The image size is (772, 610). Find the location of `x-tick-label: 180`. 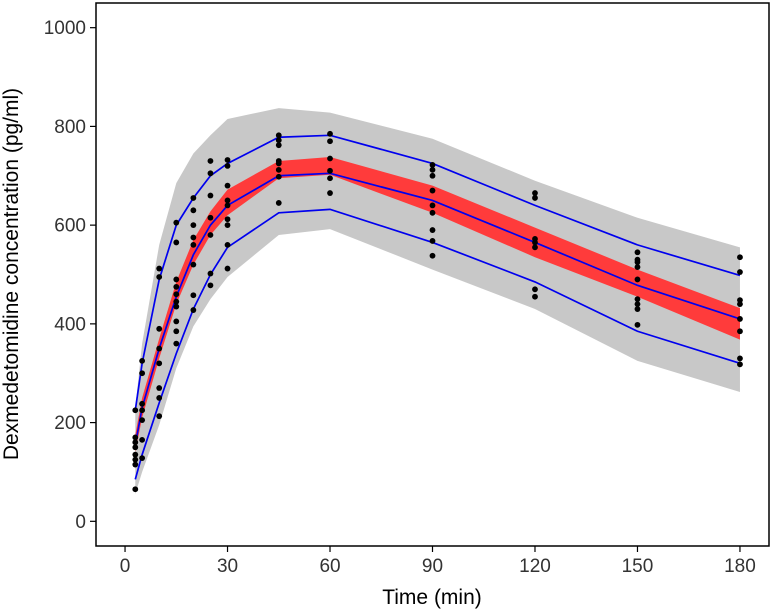

x-tick-label: 180 is located at coordinates (740, 566).